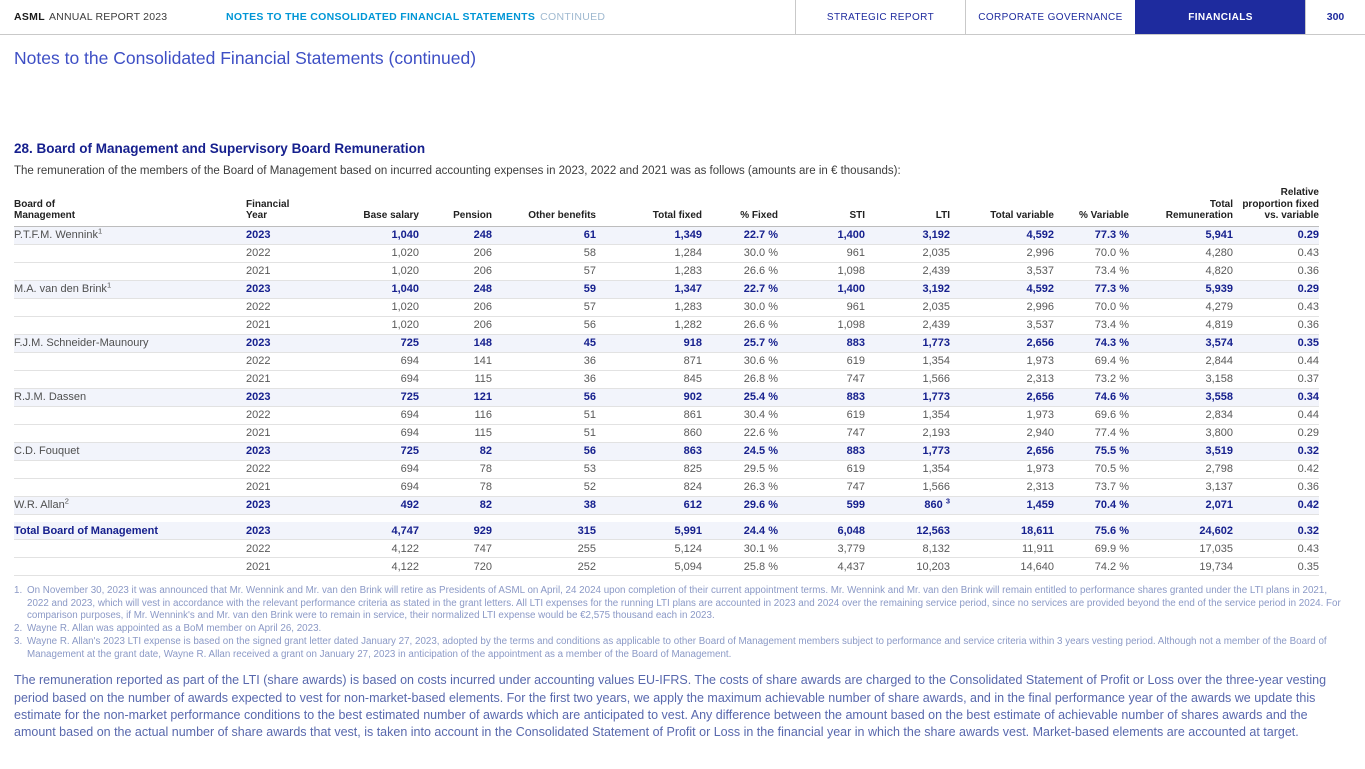 The width and height of the screenshot is (1365, 769). What do you see at coordinates (649, 415) in the screenshot?
I see `table-cell: 861` at bounding box center [649, 415].